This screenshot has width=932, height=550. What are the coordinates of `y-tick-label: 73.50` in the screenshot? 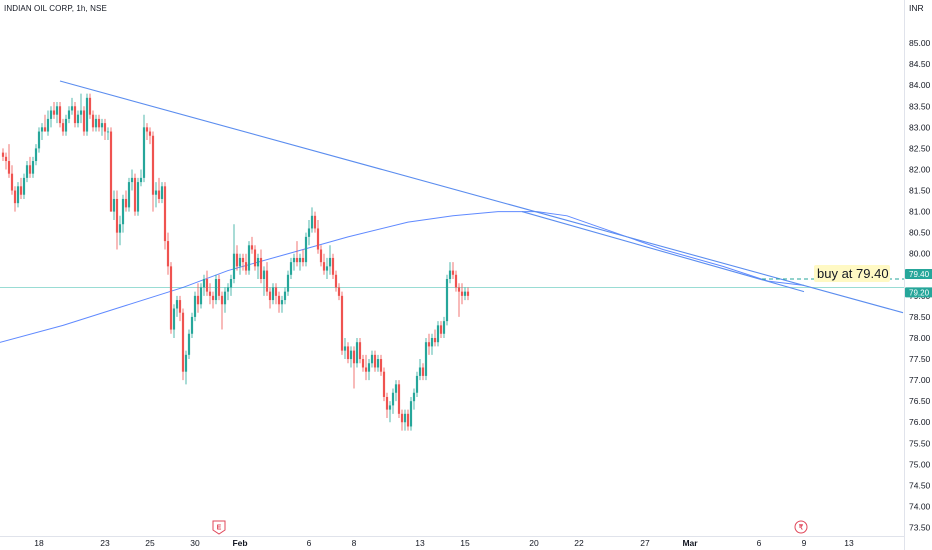 It's located at (920, 528).